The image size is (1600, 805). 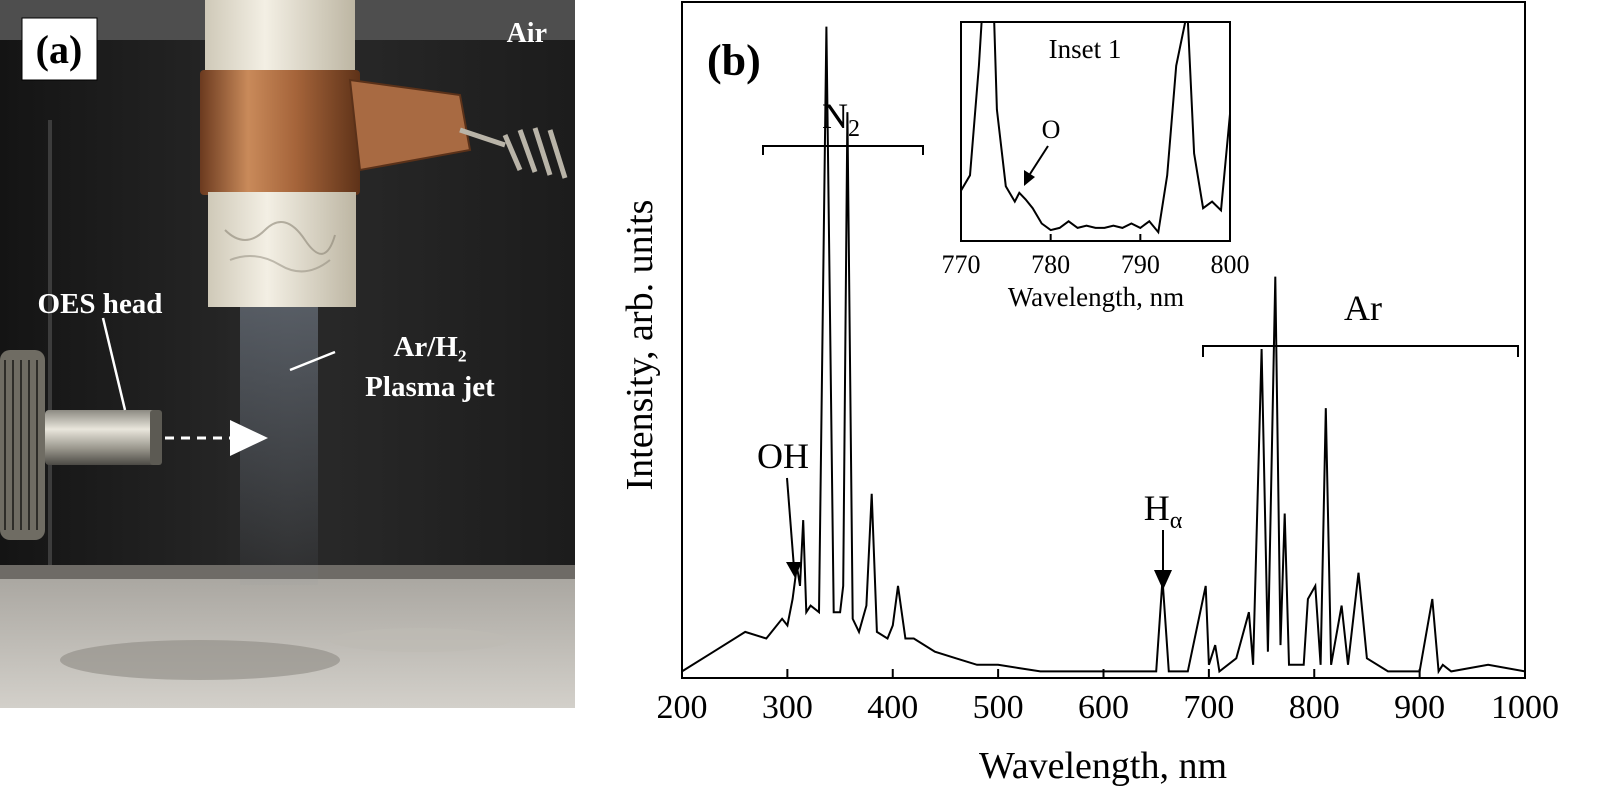 What do you see at coordinates (998, 707) in the screenshot?
I see `x-tick-label: 500` at bounding box center [998, 707].